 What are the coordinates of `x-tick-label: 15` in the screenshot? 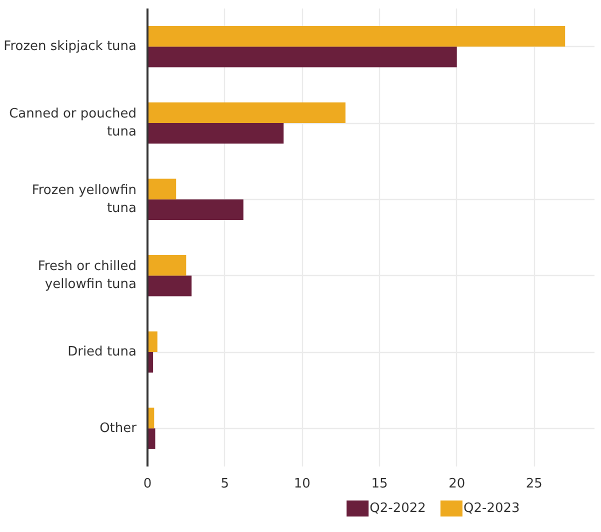 It's located at (379, 484).